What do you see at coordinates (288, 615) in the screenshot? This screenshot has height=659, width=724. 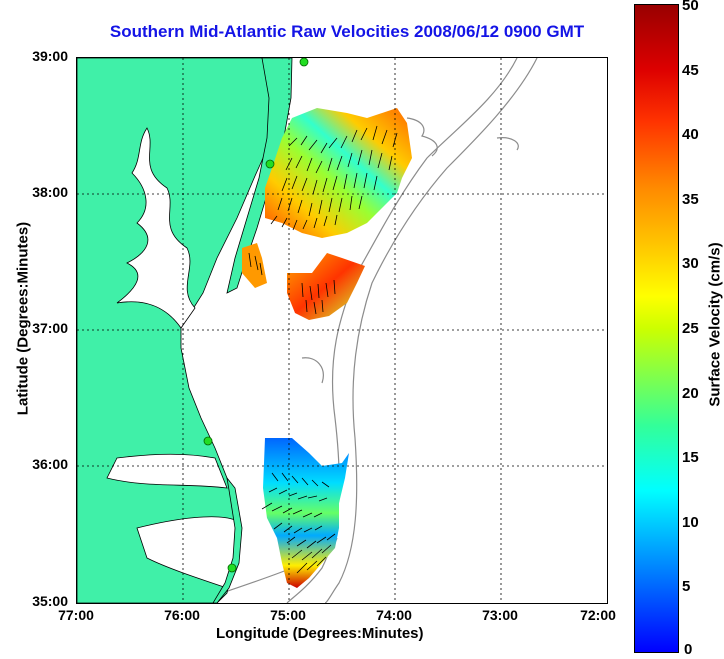 I see `x-tick-label: 75:00` at bounding box center [288, 615].